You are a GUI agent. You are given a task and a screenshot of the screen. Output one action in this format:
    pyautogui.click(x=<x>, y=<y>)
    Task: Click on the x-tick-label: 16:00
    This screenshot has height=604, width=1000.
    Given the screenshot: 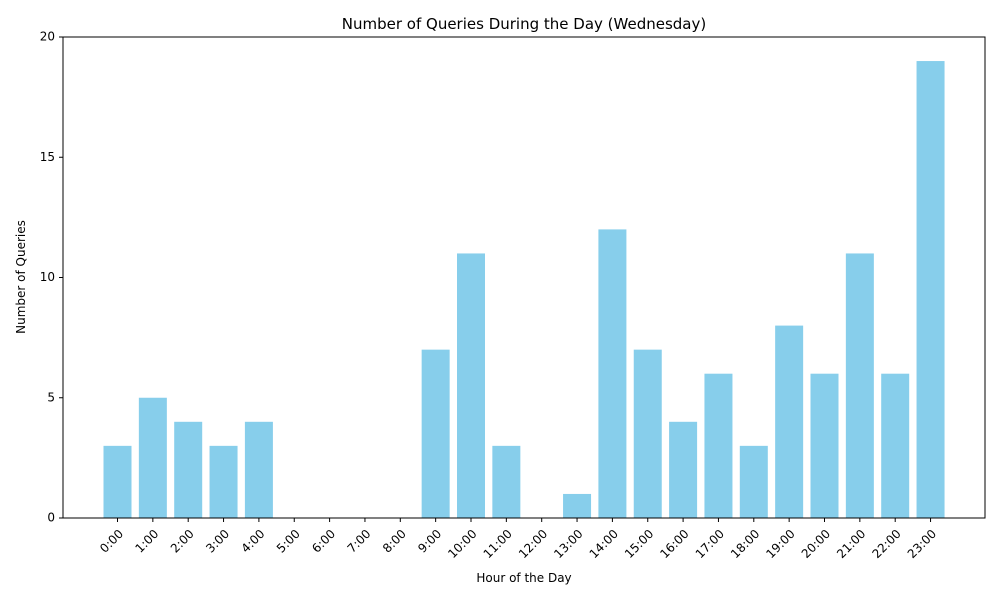 What is the action you would take?
    pyautogui.click(x=674, y=544)
    